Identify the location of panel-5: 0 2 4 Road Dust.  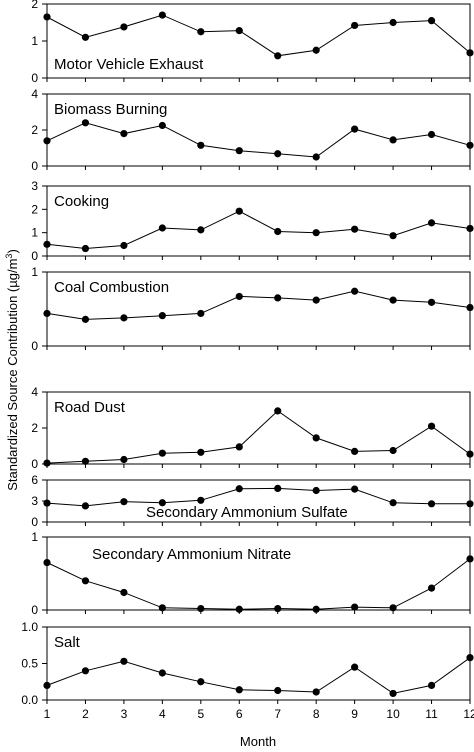
(252, 428).